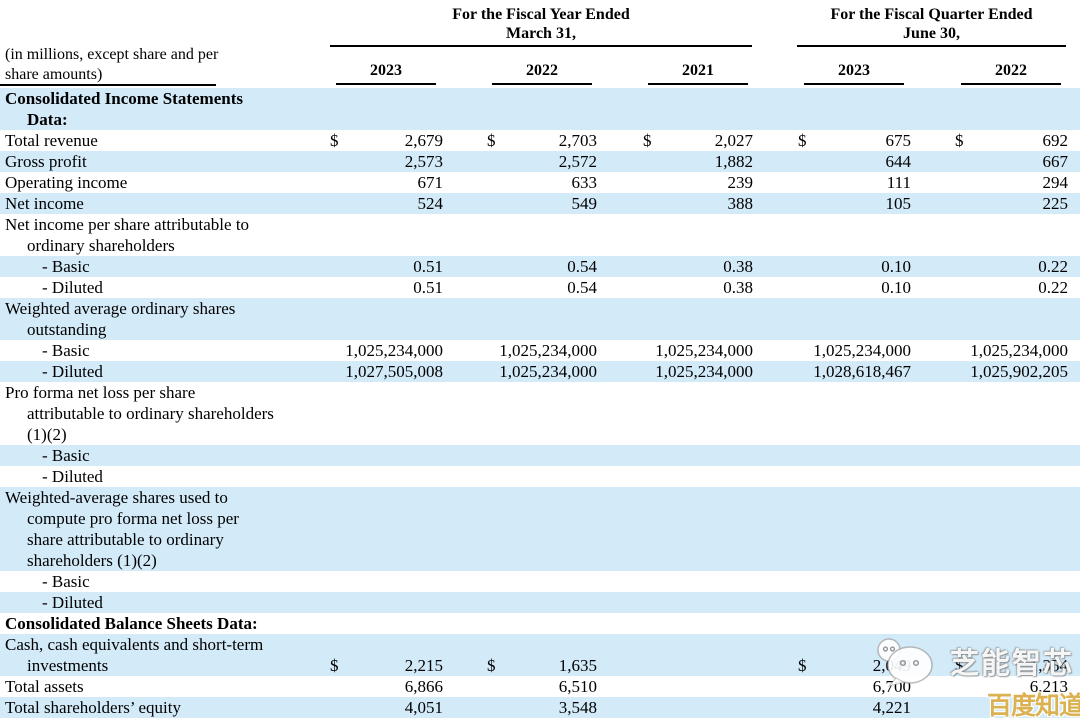 The image size is (1080, 720). I want to click on table-row: Consolidated Income Statements Data:, so click(540, 109).